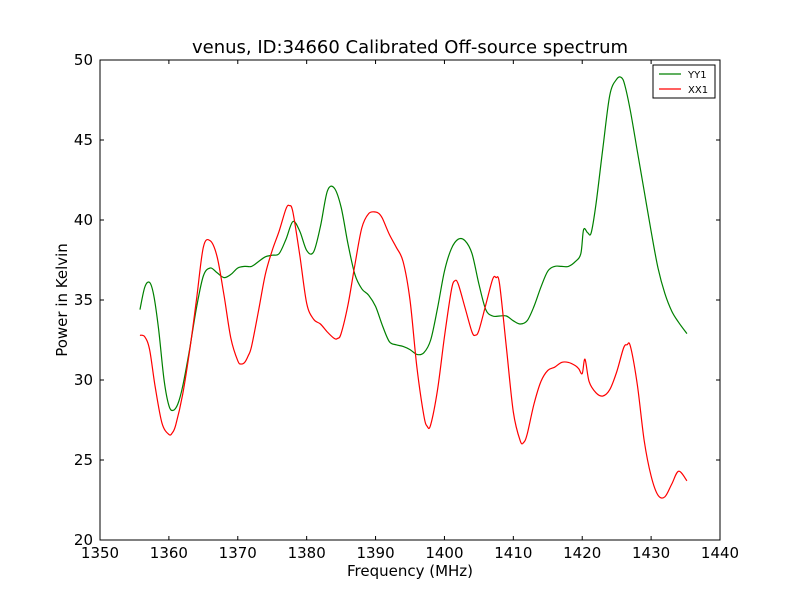 This screenshot has width=800, height=600. Describe the element at coordinates (513, 553) in the screenshot. I see `x-tick-label: 1410` at that location.